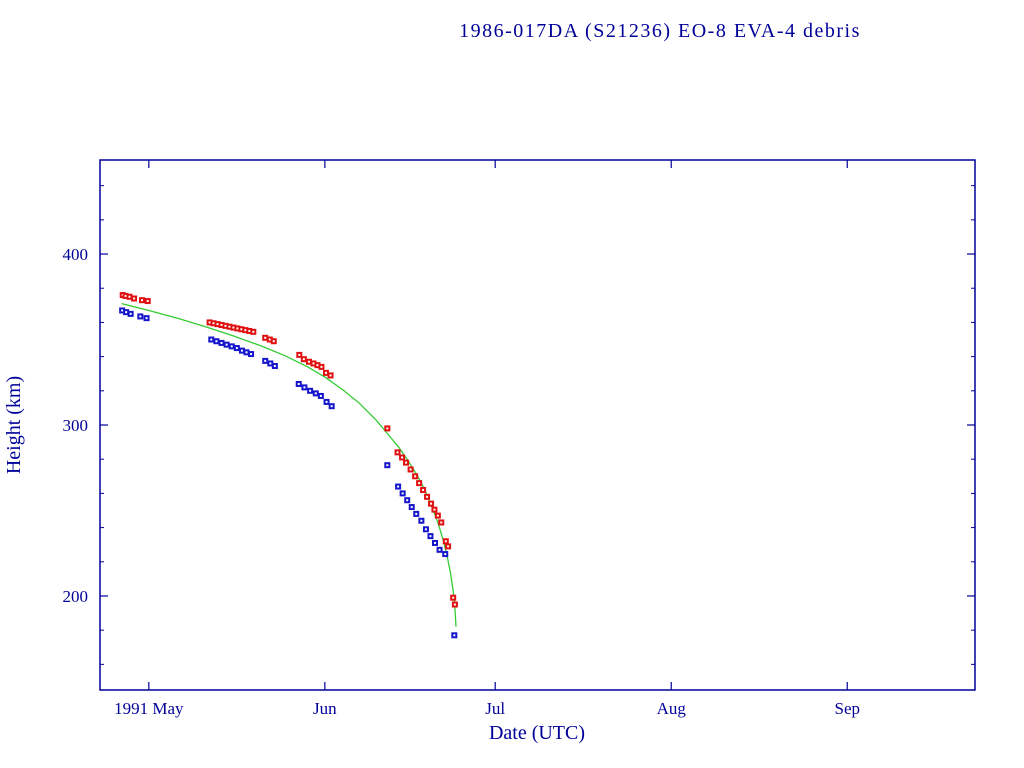 The height and width of the screenshot is (768, 1024). I want to click on x-tick-label: Jun, so click(325, 708).